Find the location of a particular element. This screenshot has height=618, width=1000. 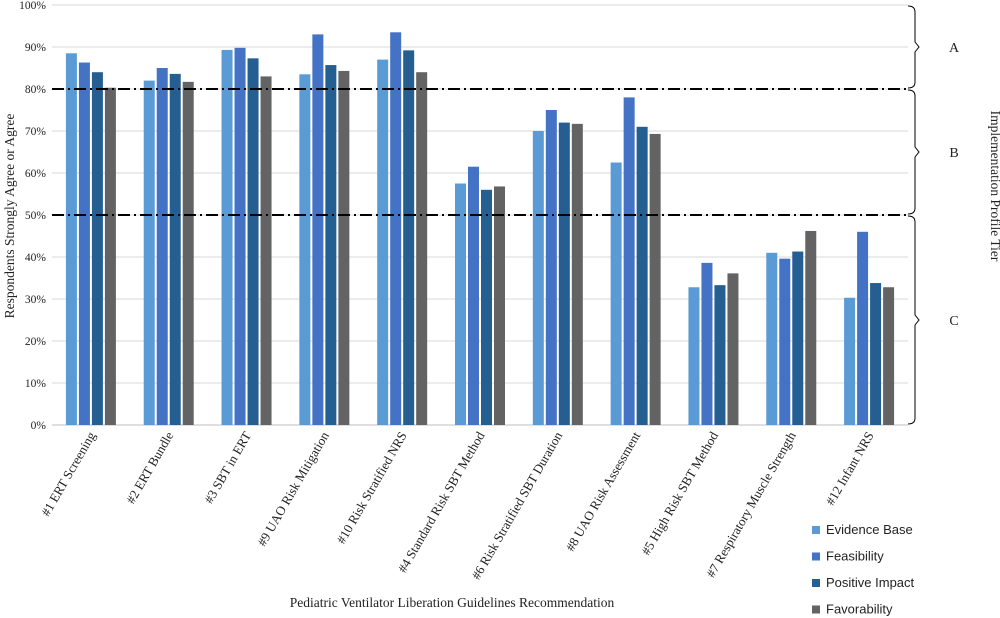

category-label: #12 Infant NRS is located at coordinates (850, 468).